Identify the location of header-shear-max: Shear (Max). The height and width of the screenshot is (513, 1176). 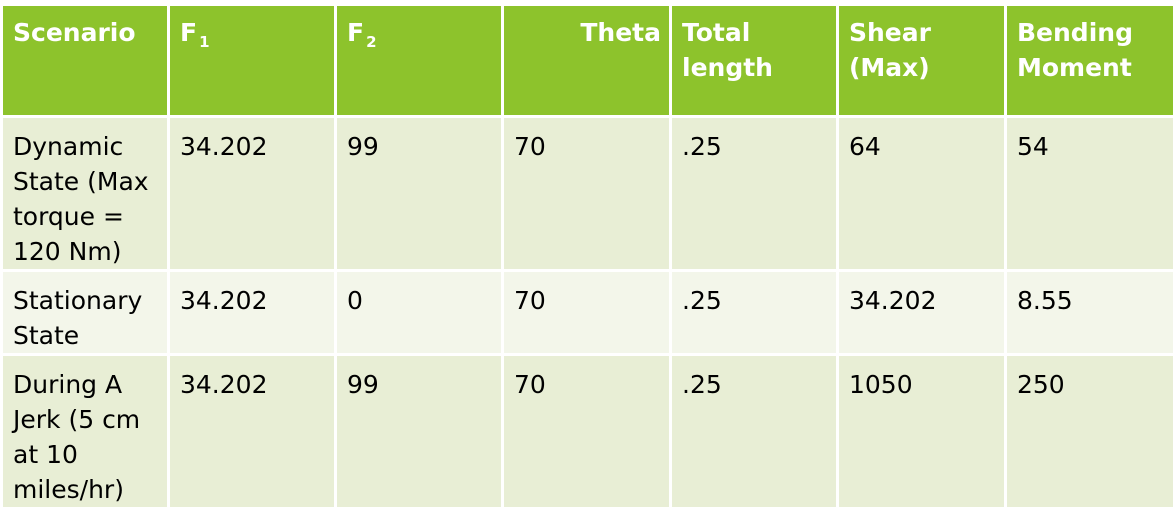
(921, 60).